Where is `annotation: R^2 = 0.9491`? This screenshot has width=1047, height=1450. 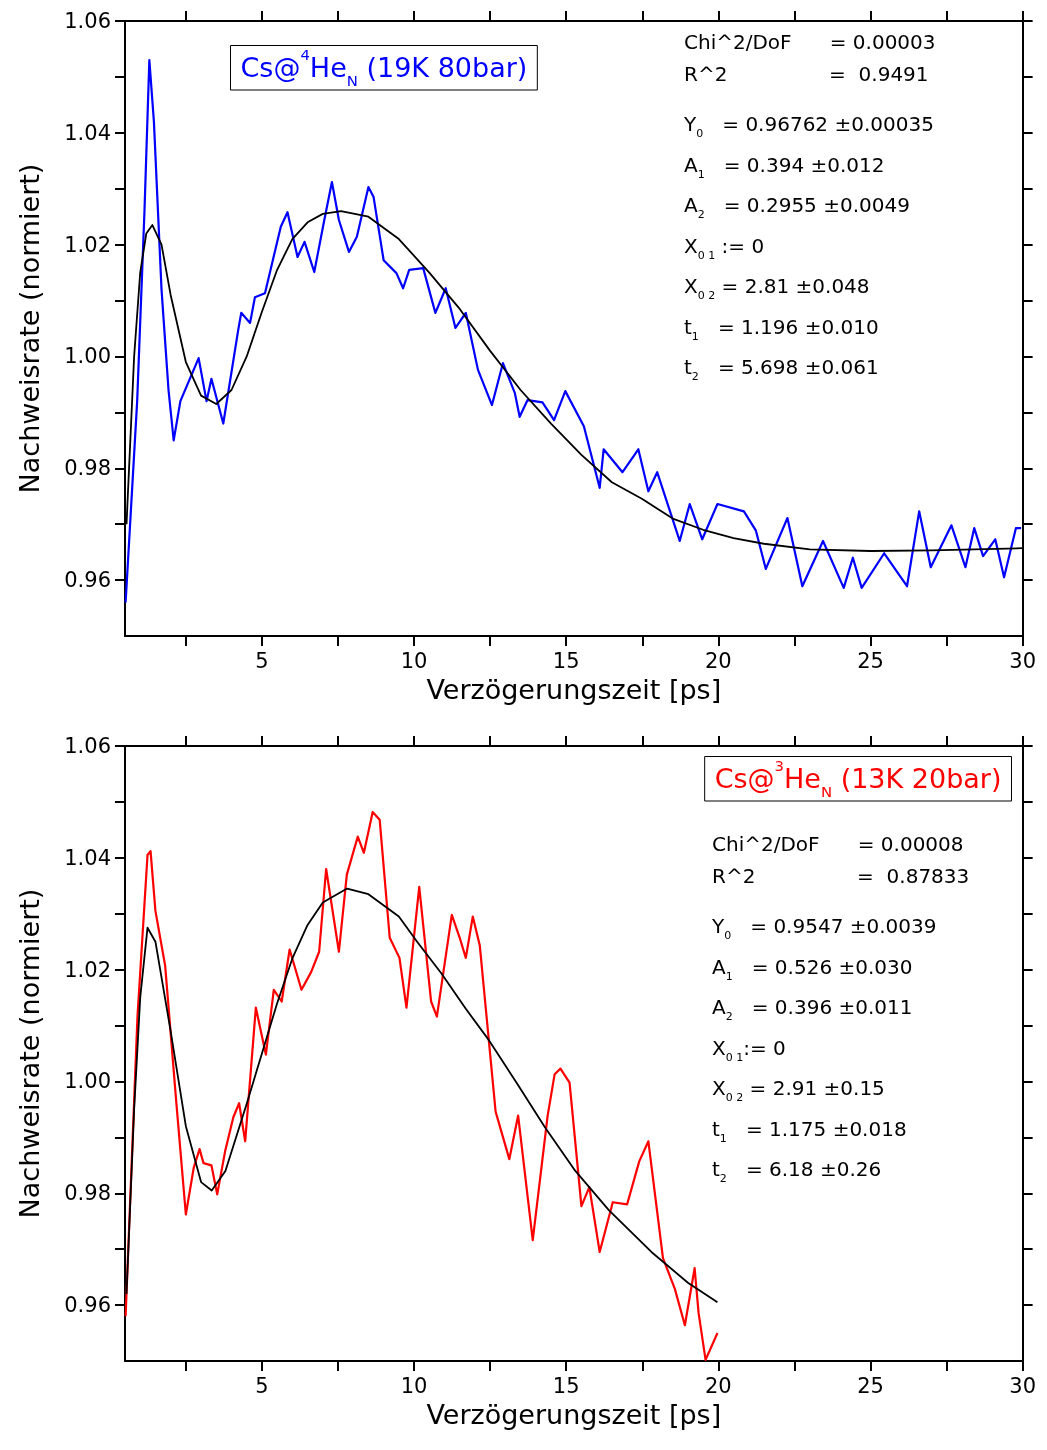
annotation: R^2 = 0.9491 is located at coordinates (806, 74).